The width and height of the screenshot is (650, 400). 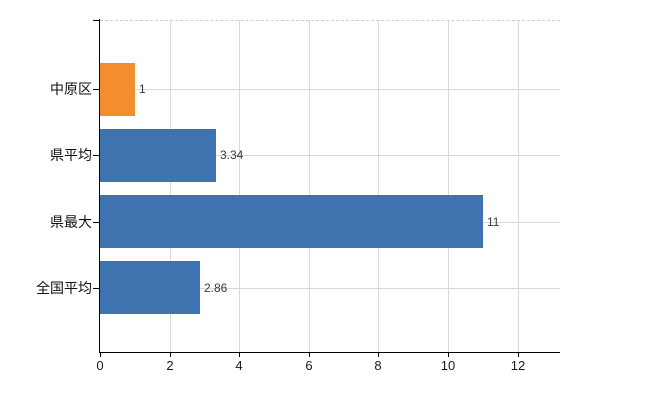 What do you see at coordinates (309, 365) in the screenshot?
I see `x-tick-label: 6` at bounding box center [309, 365].